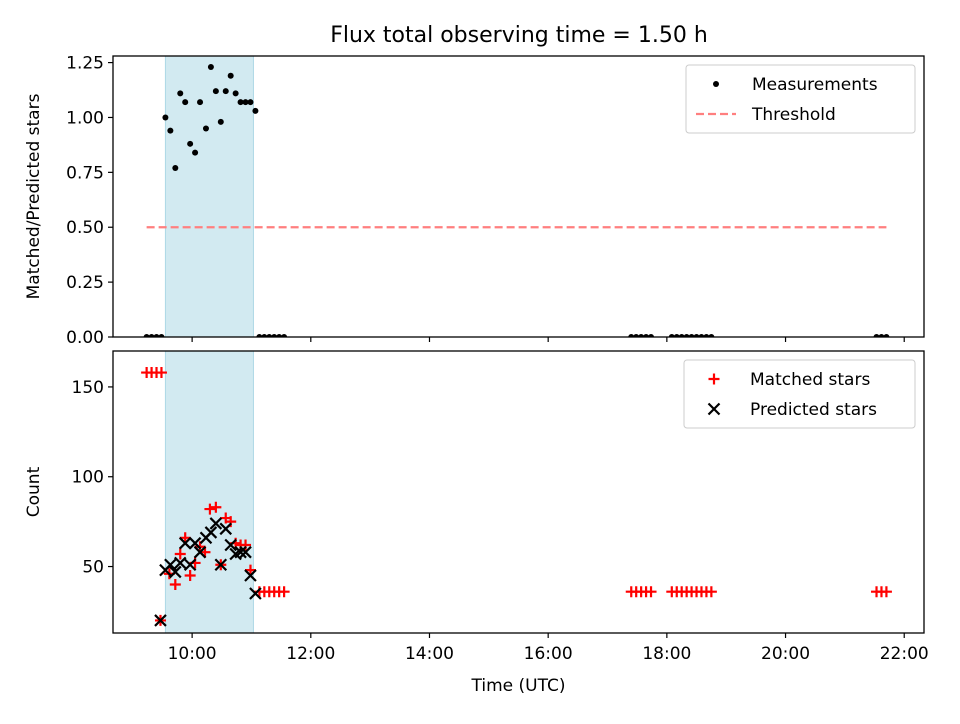  What do you see at coordinates (34, 196) in the screenshot?
I see `y-axis-label: Matched/Predicted stars` at bounding box center [34, 196].